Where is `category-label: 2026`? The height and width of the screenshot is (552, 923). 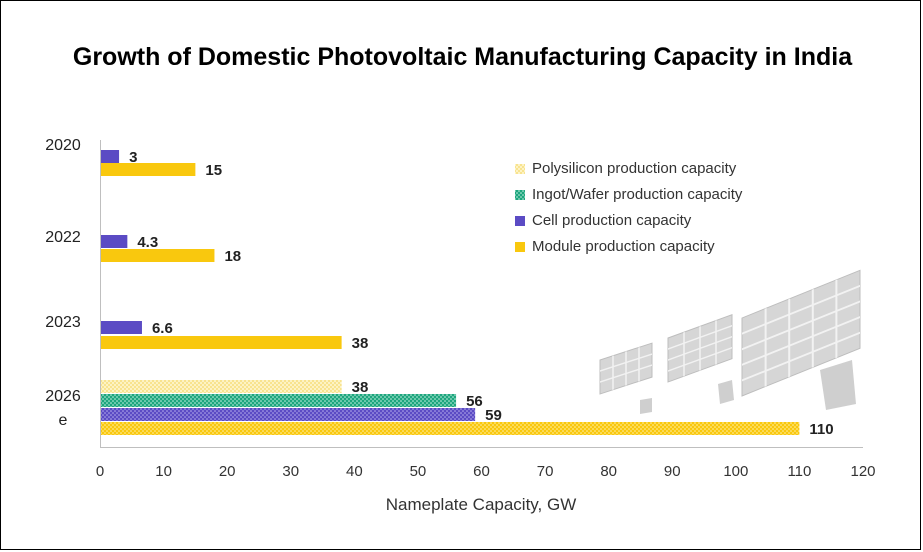
category-label: 2026 is located at coordinates (63, 396).